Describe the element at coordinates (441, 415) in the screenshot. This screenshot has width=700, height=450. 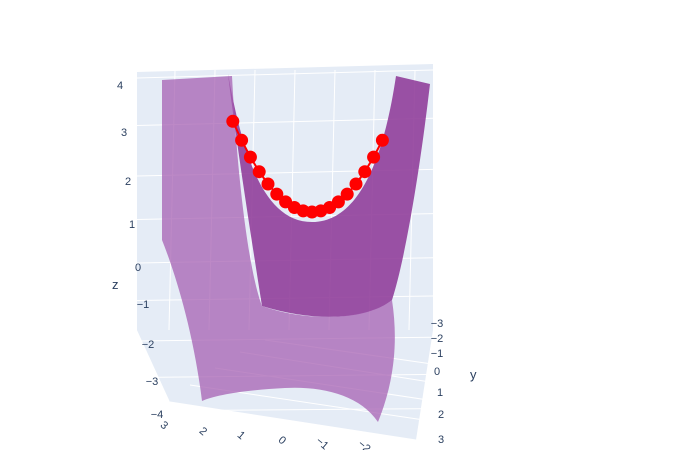
I see `y-tick-label: 2` at that location.